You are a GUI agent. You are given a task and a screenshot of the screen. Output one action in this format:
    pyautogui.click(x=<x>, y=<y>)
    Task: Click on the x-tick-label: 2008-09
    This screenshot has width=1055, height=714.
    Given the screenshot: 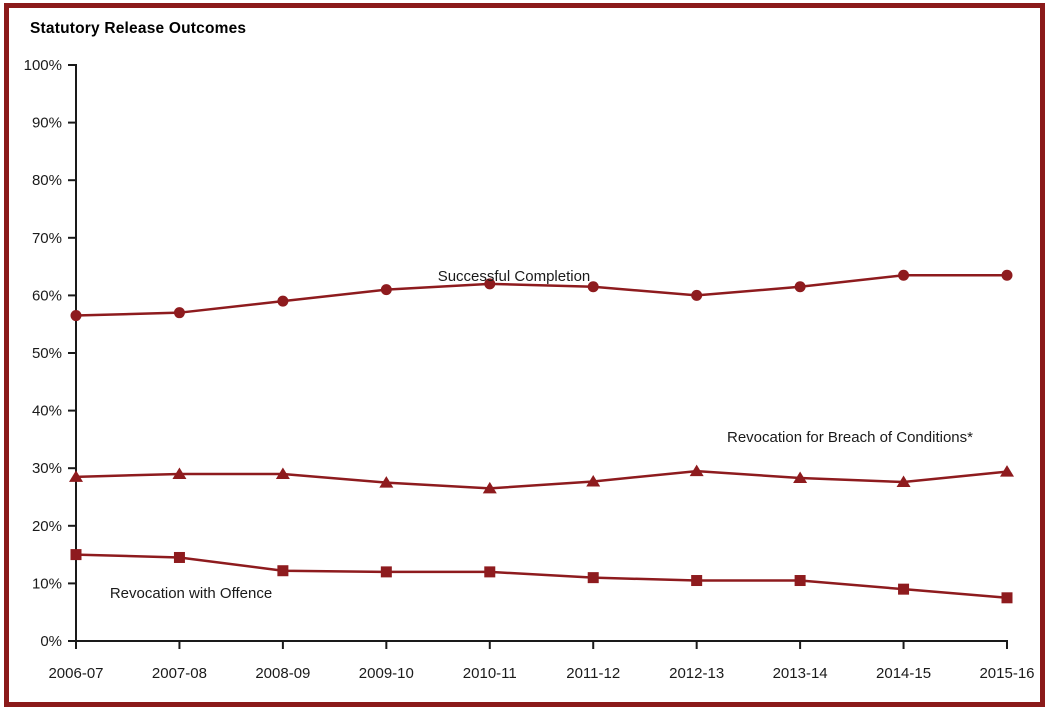 What is the action you would take?
    pyautogui.click(x=282, y=673)
    